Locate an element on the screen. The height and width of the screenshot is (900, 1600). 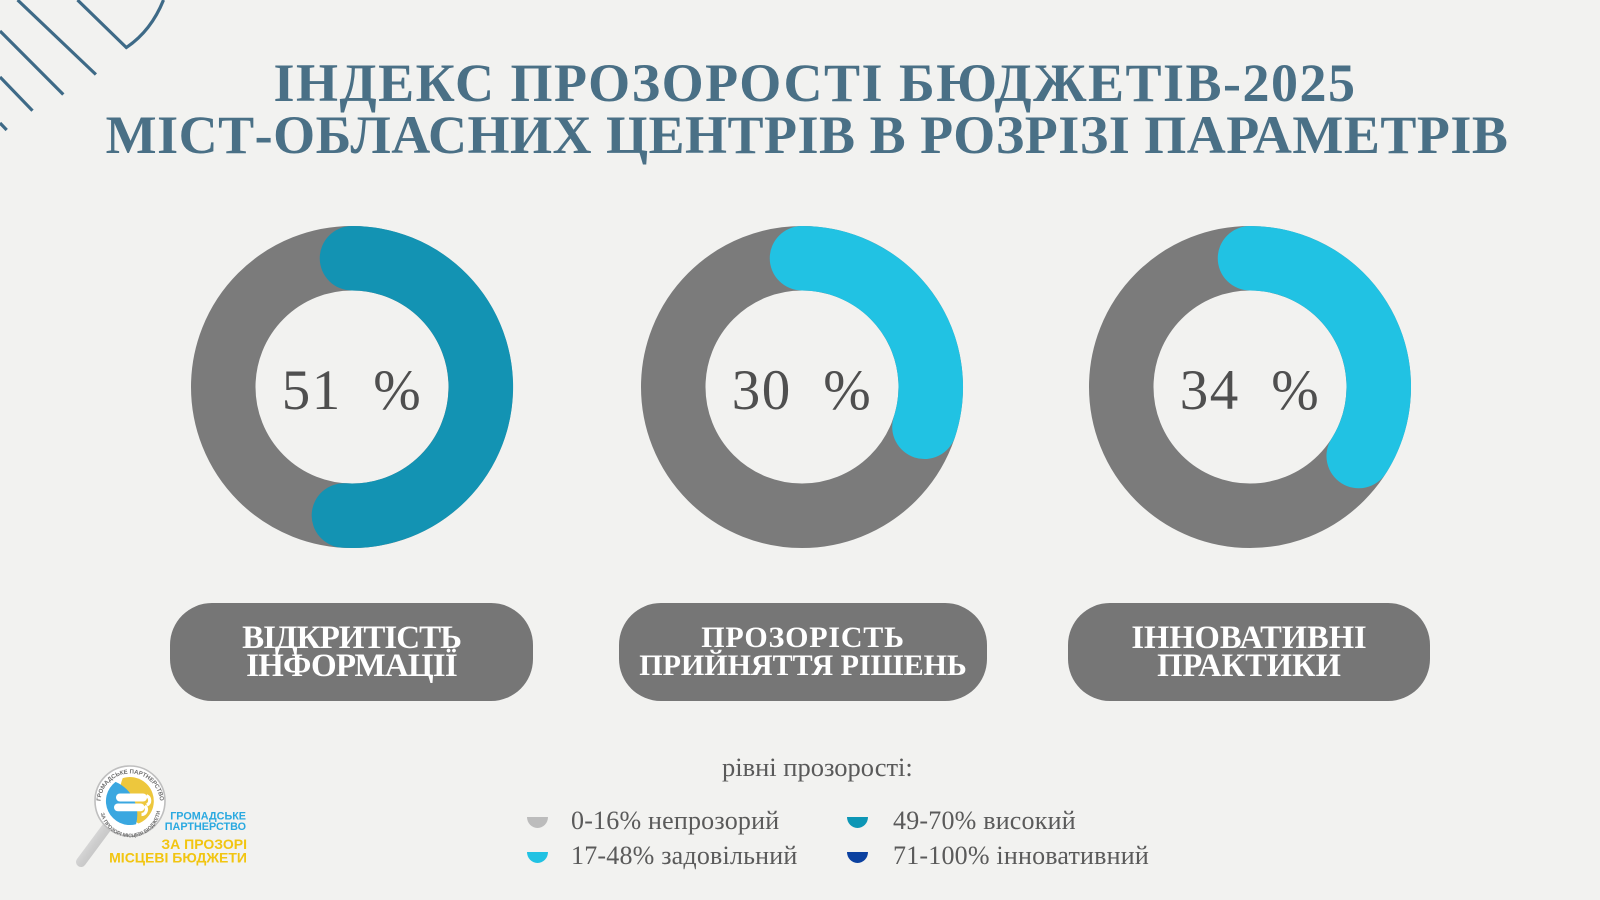
svg-text: ГРОМАДСЬКЕ is located at coordinates (208, 816).